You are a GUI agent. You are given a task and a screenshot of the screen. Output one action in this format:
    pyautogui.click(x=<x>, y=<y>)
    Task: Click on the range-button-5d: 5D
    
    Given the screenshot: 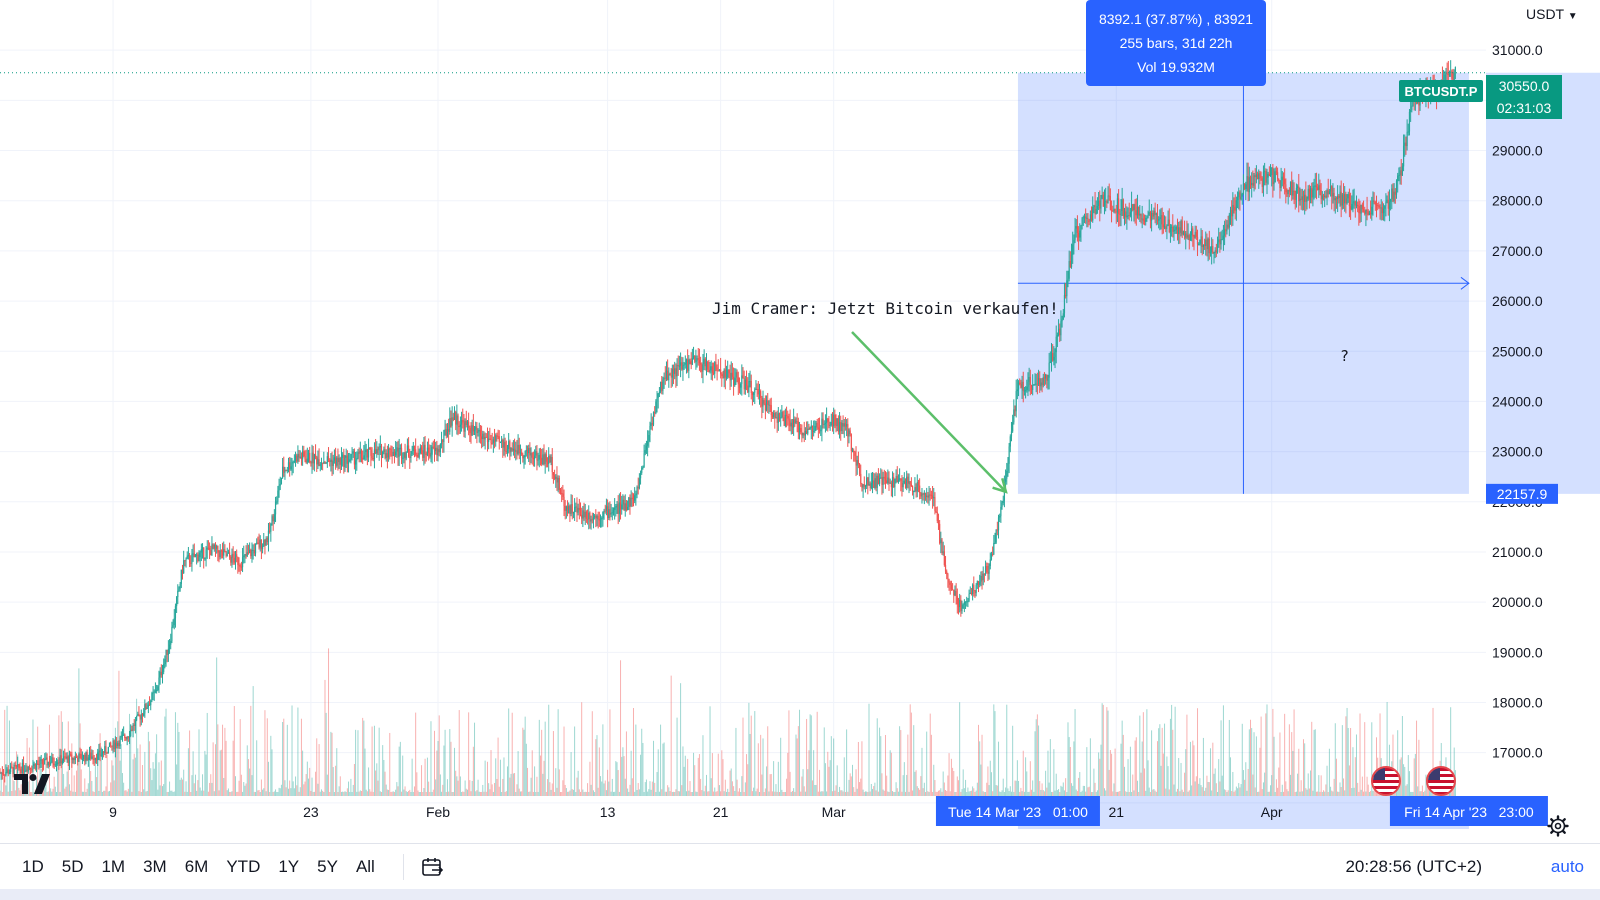 What is the action you would take?
    pyautogui.click(x=72, y=866)
    